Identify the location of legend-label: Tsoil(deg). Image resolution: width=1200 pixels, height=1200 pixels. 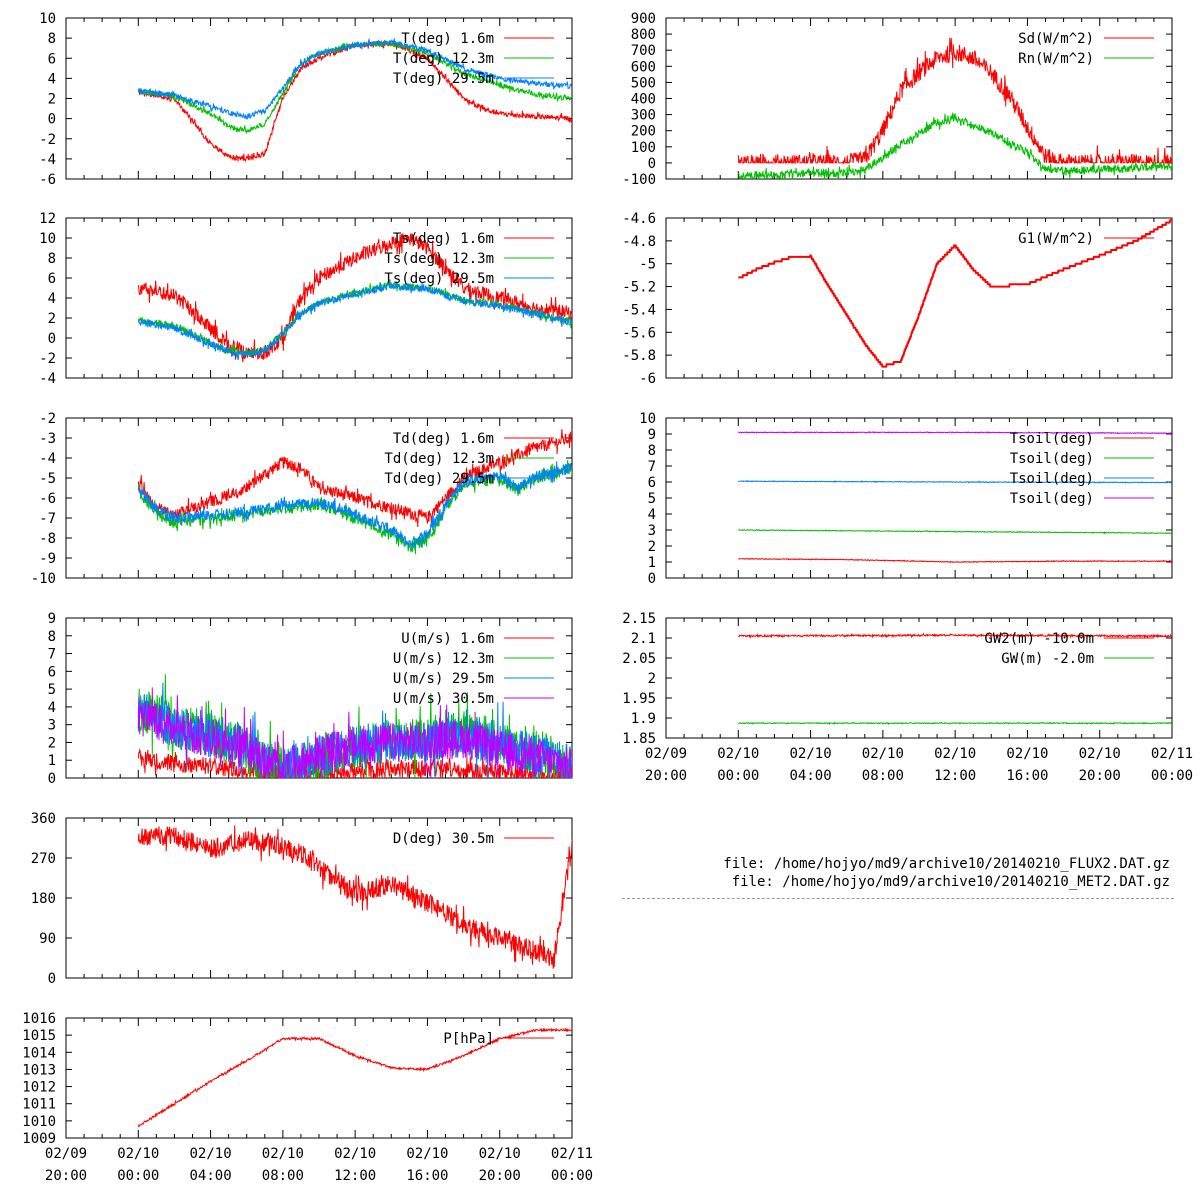
(1052, 479).